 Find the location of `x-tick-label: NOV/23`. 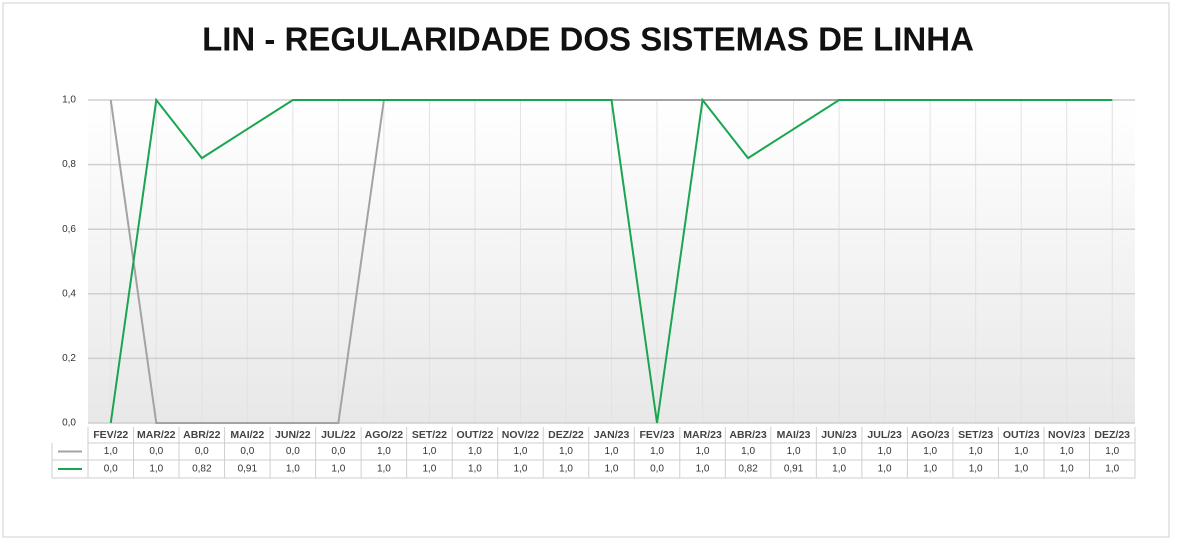

x-tick-label: NOV/23 is located at coordinates (1067, 435).